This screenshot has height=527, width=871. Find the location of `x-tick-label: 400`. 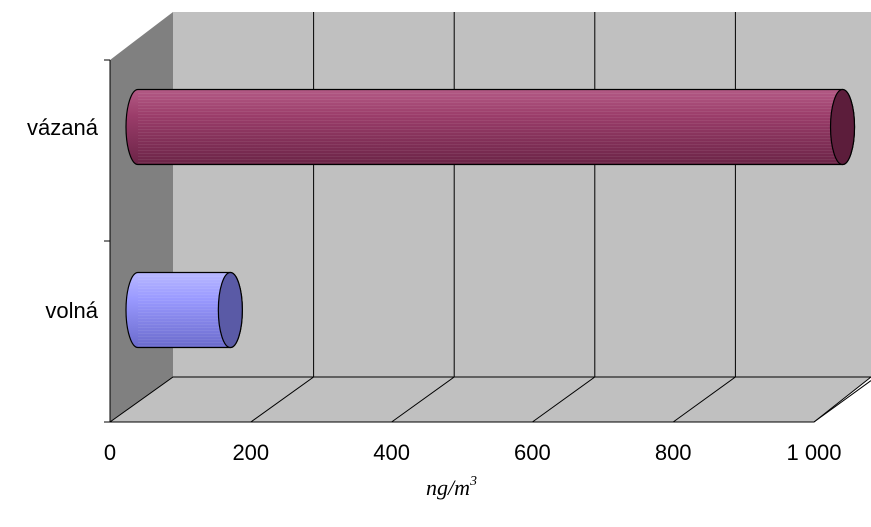

x-tick-label: 400 is located at coordinates (391, 452).